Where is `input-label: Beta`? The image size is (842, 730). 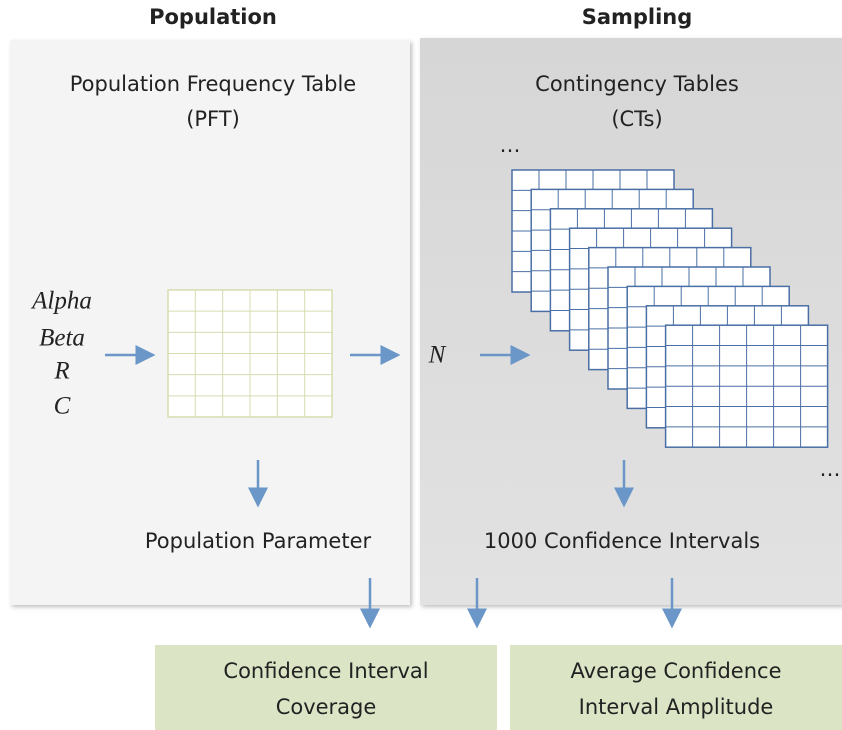 input-label: Beta is located at coordinates (62, 338).